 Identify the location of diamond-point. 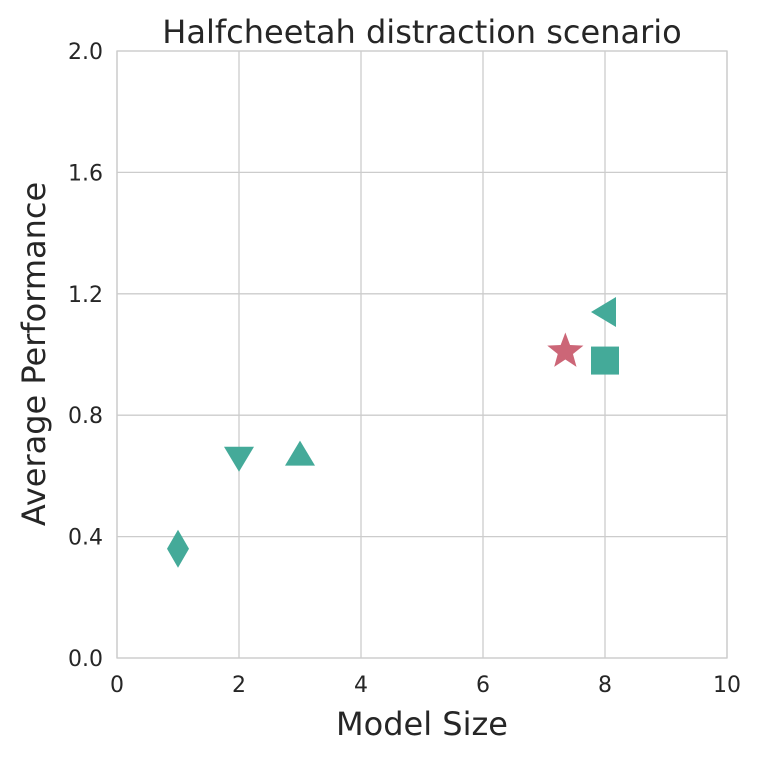
(178, 548).